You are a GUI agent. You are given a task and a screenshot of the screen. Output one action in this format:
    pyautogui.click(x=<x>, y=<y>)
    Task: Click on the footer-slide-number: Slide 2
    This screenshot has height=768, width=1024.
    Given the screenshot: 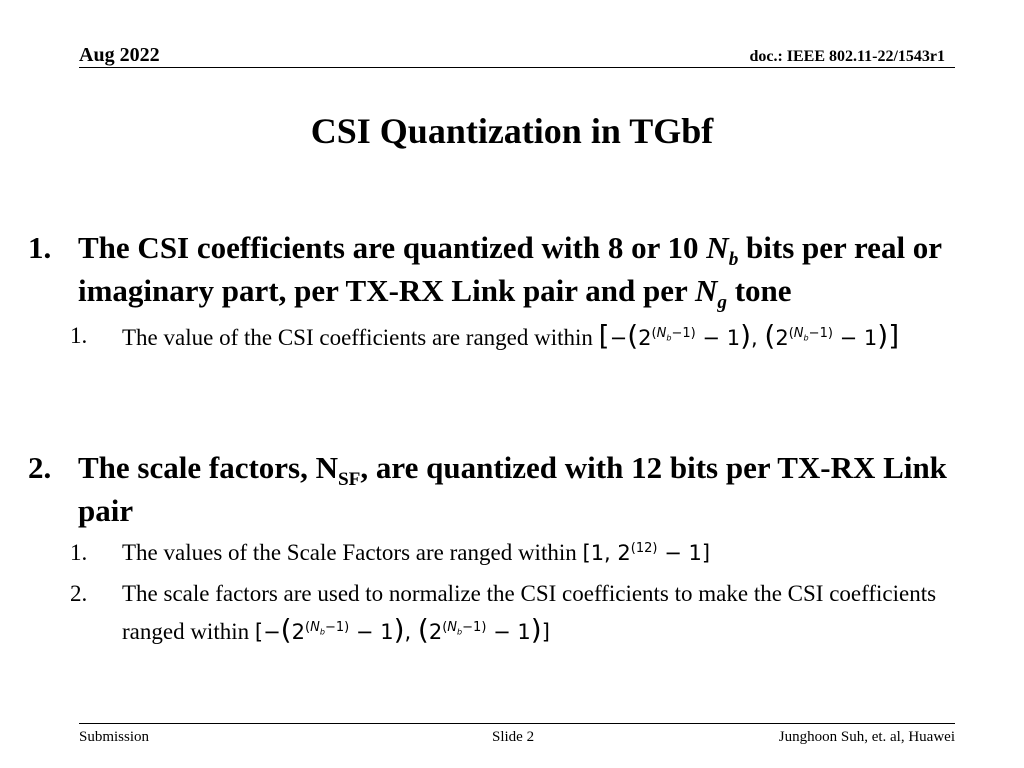 What is the action you would take?
    pyautogui.click(x=513, y=737)
    